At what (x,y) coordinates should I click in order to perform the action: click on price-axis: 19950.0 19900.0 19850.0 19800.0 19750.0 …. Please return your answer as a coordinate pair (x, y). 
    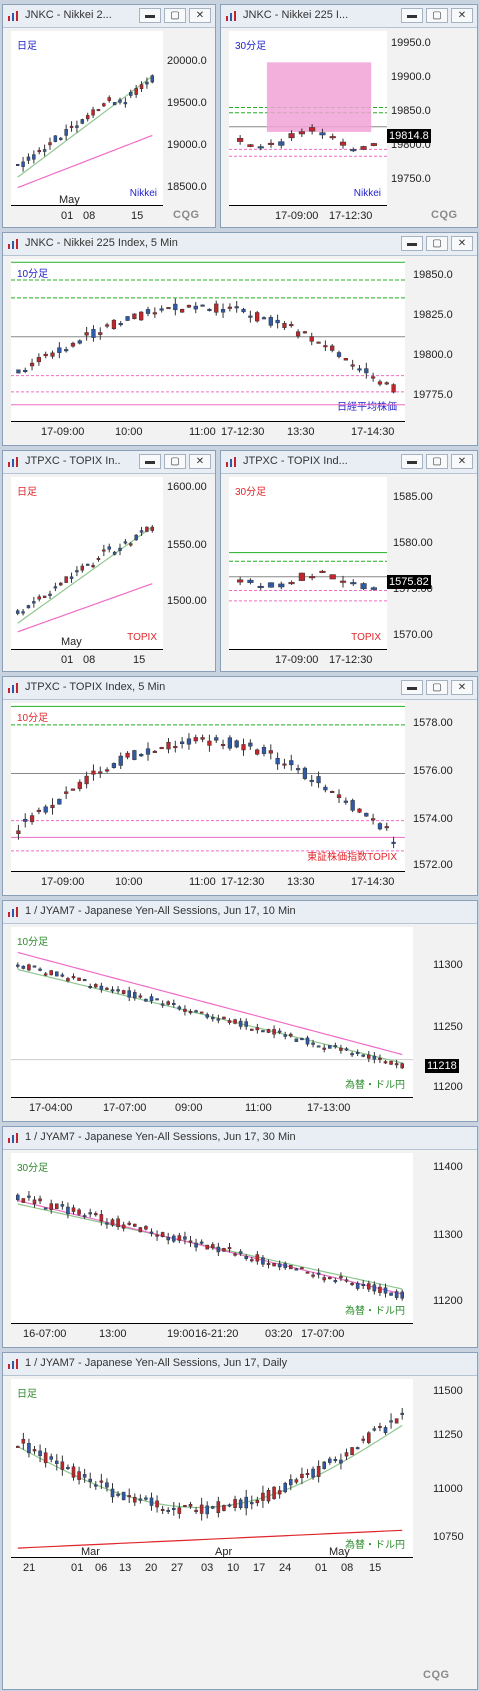
    Looking at the image, I should click on (431, 118).